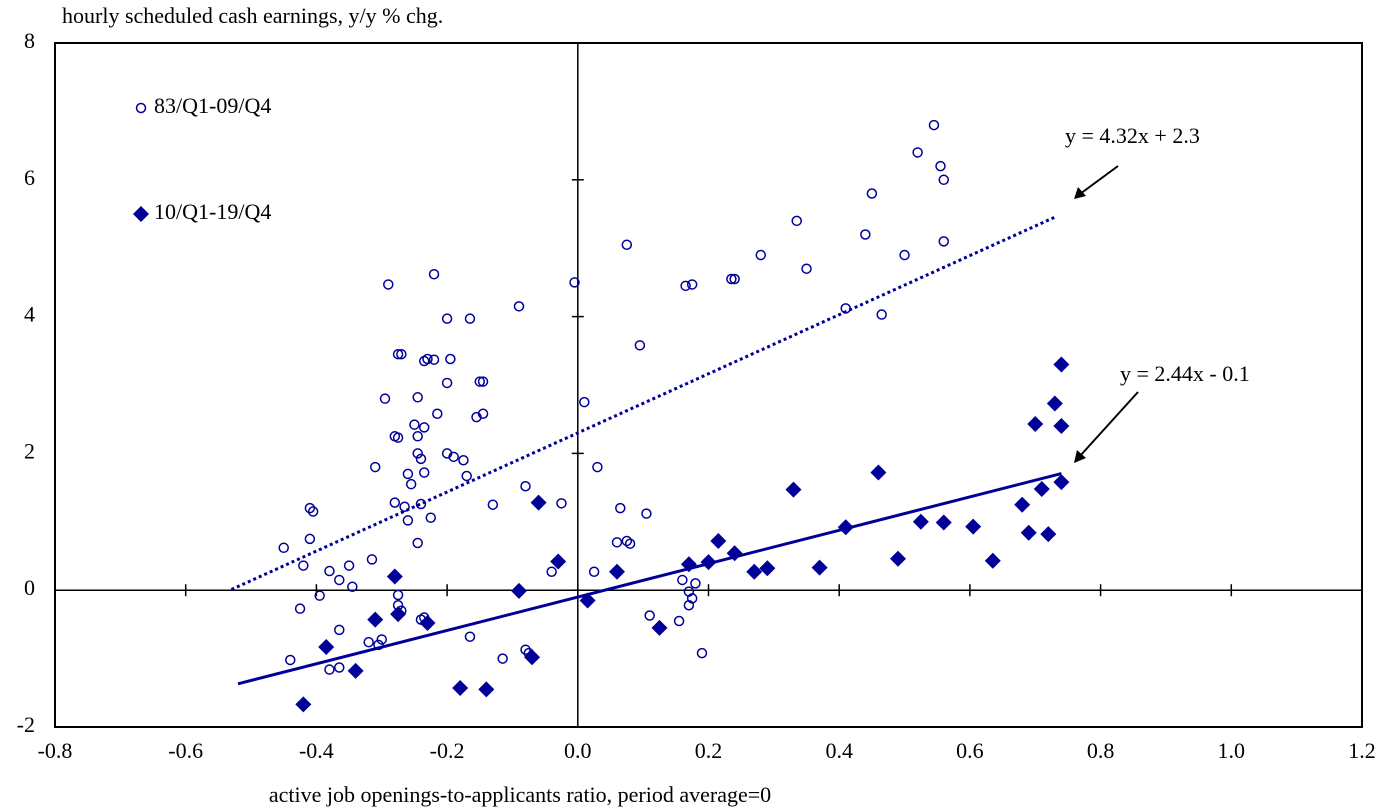 This screenshot has height=812, width=1398. What do you see at coordinates (1362, 750) in the screenshot?
I see `x-tick-label: 1.2` at bounding box center [1362, 750].